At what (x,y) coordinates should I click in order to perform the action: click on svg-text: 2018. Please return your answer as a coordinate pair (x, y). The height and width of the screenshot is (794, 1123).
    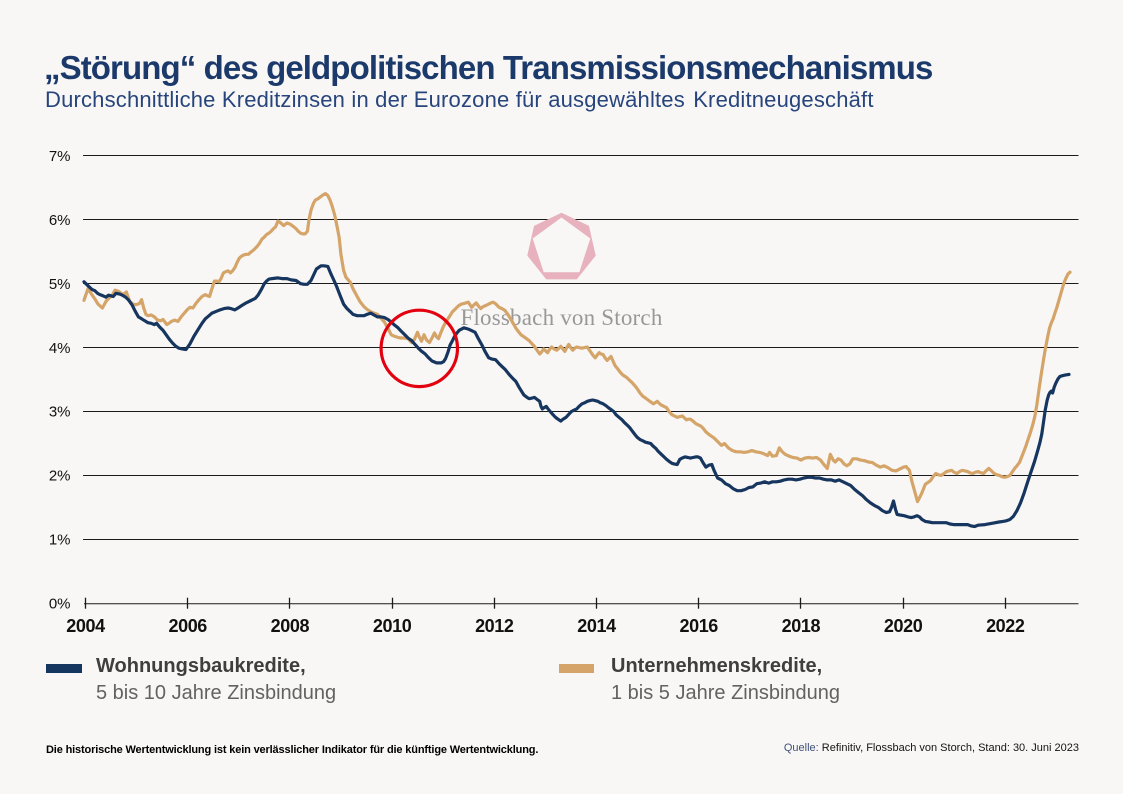
    Looking at the image, I should click on (801, 626).